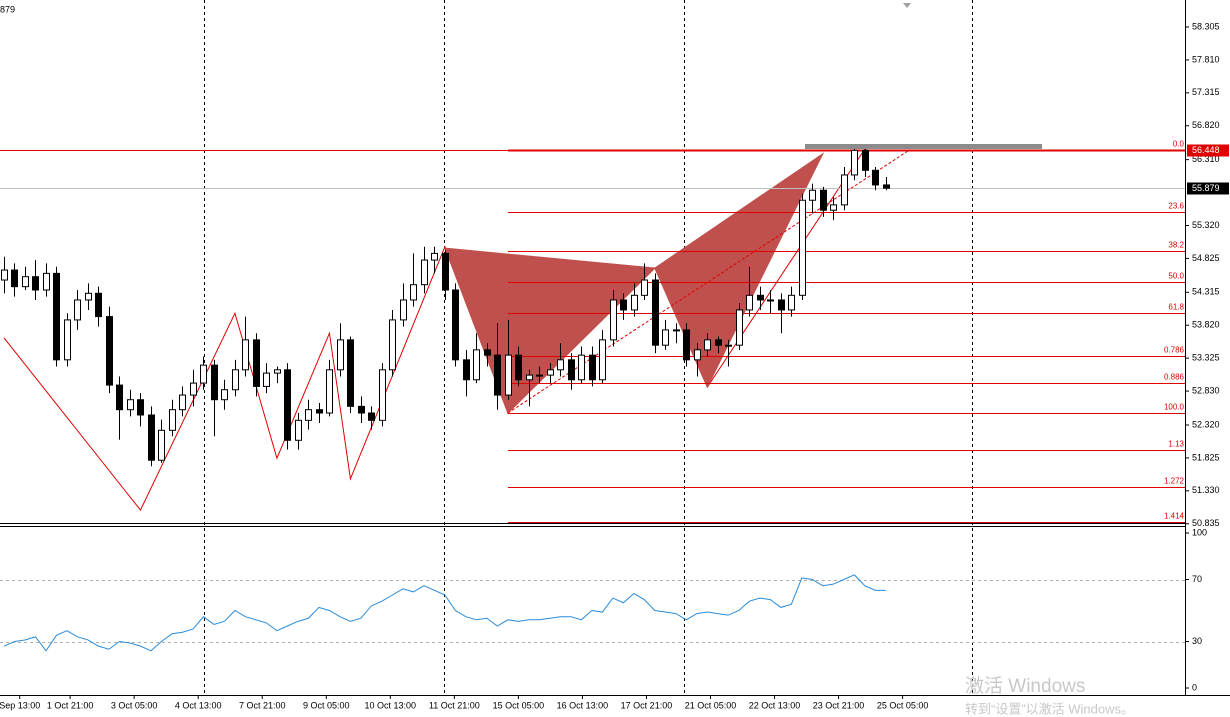 The image size is (1230, 717). Describe the element at coordinates (1206, 325) in the screenshot. I see `y-tick-label: 53.820` at that location.